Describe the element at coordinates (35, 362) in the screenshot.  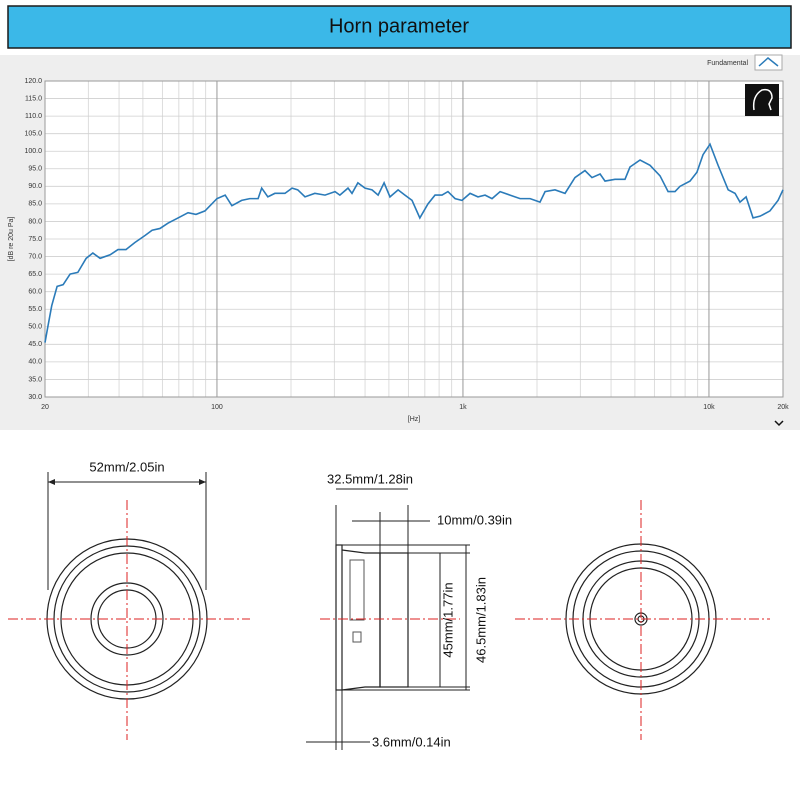
I see `y-tick-label: 40.0` at that location.